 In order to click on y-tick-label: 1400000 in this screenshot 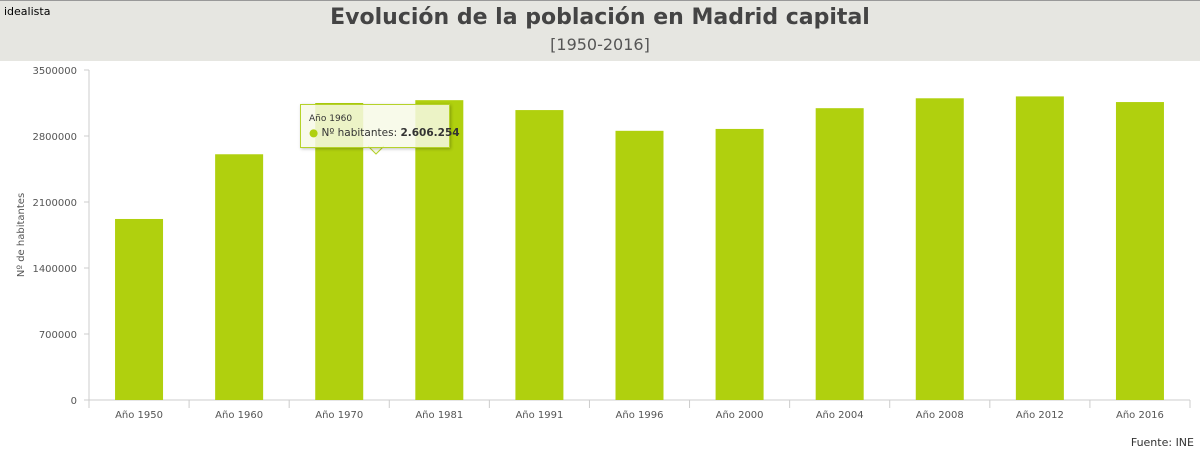, I will do `click(54, 269)`.